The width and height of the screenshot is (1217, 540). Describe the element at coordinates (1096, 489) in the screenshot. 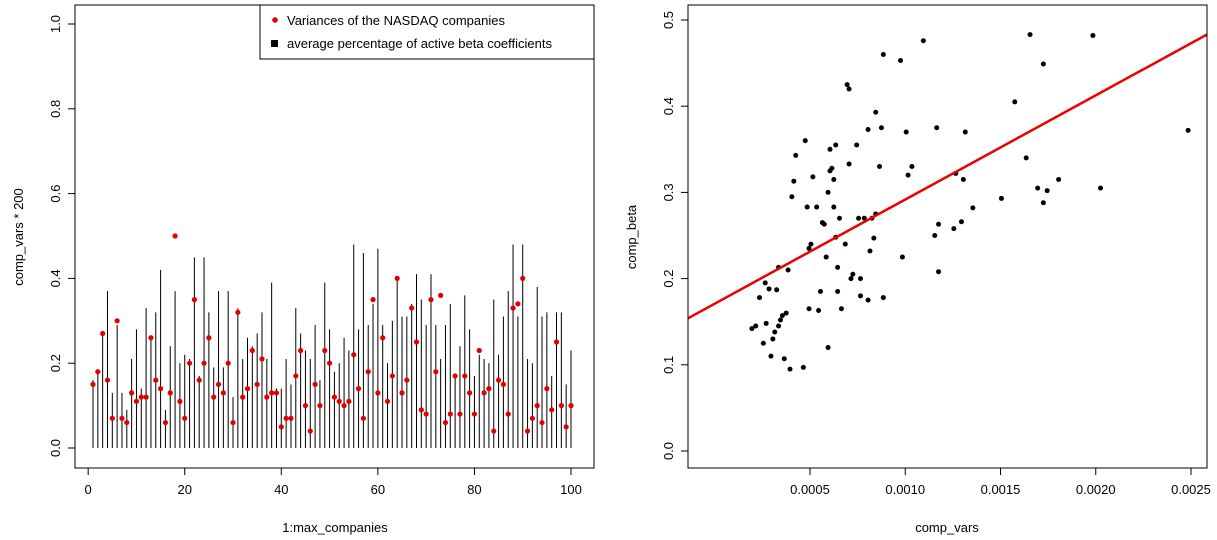

I see `right-x-tick-label: 0.0020` at that location.